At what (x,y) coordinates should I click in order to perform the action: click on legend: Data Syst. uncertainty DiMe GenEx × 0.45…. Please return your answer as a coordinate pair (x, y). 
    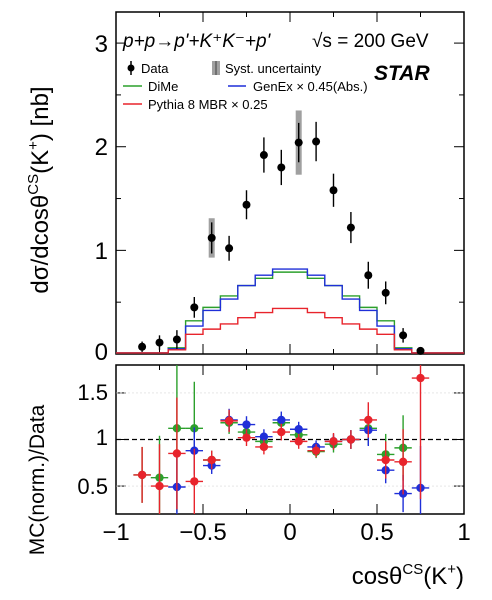
    Looking at the image, I should click on (245, 86).